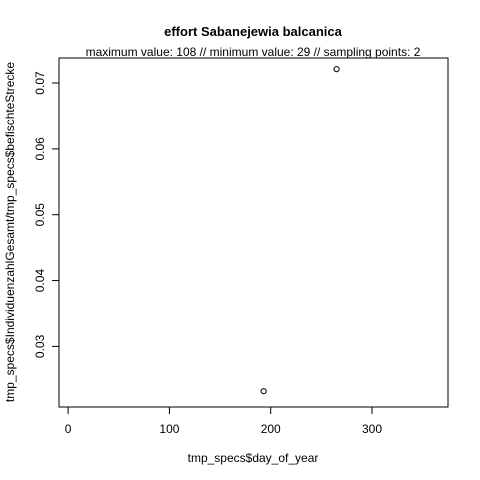 This screenshot has width=480, height=480. What do you see at coordinates (169, 429) in the screenshot?
I see `x-tick-label: 100` at bounding box center [169, 429].